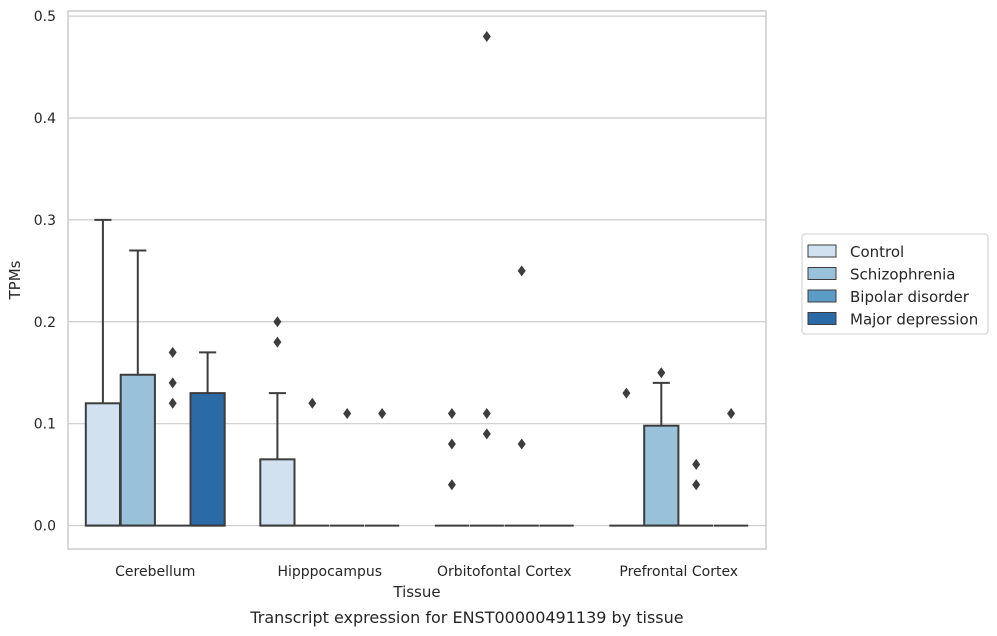 This screenshot has height=636, width=997. What do you see at coordinates (731, 467) in the screenshot?
I see `box-prefrontal-cortex-major-depression` at bounding box center [731, 467].